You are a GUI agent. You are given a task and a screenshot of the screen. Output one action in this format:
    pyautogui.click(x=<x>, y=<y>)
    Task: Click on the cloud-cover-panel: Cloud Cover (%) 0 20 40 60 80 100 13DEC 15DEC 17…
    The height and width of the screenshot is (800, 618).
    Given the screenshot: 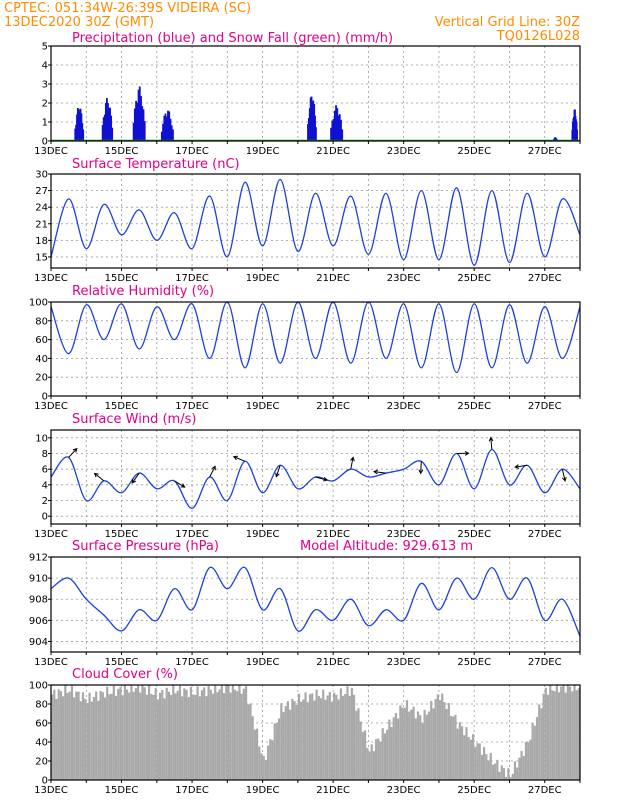 What is the action you would take?
    pyautogui.click(x=305, y=731)
    